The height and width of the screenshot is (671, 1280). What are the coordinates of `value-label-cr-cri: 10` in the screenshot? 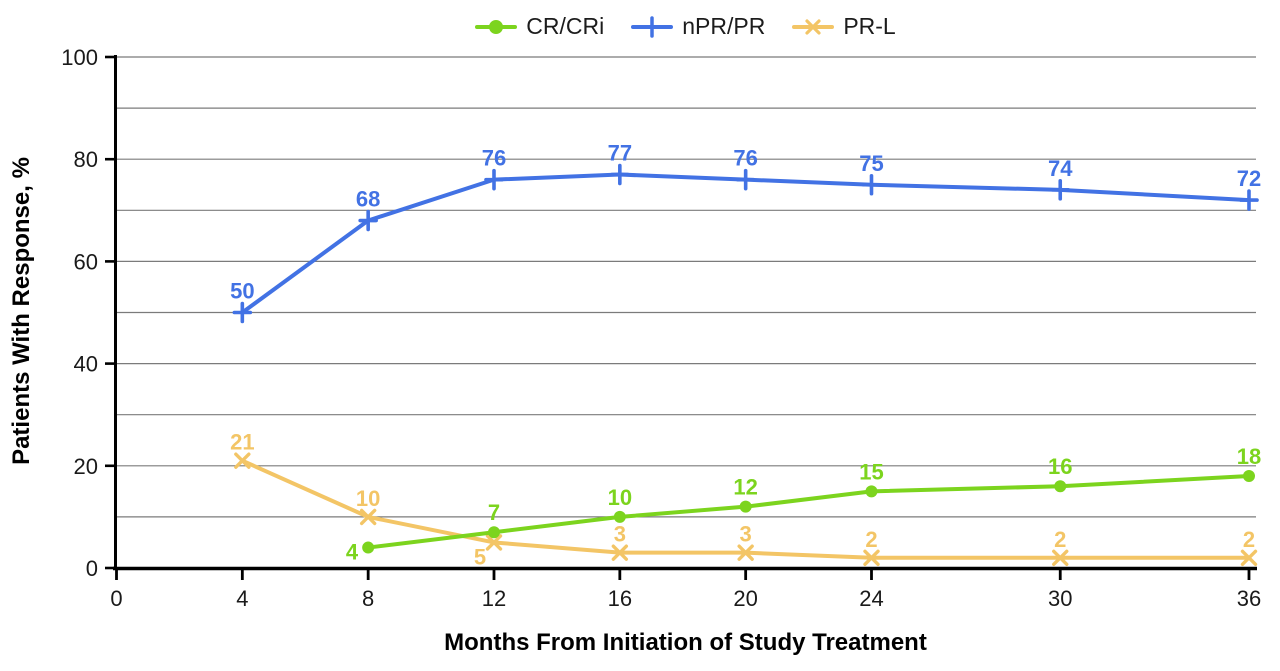 It's located at (620, 497).